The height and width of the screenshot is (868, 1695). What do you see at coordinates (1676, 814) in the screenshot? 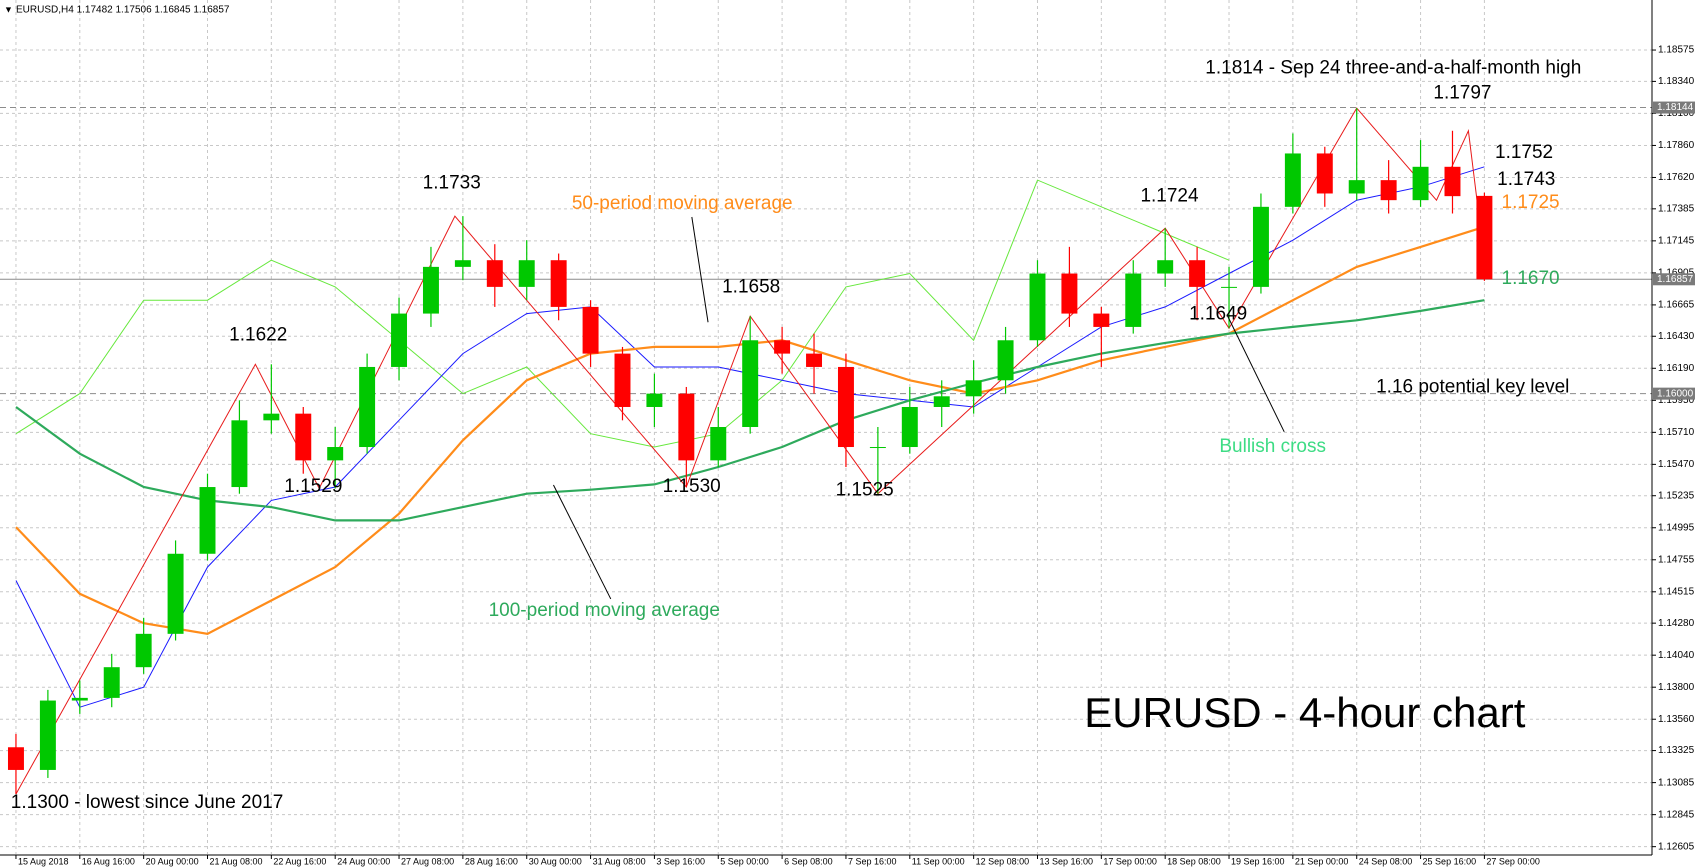
I see `y-tick-label: 1.12845` at bounding box center [1676, 814].